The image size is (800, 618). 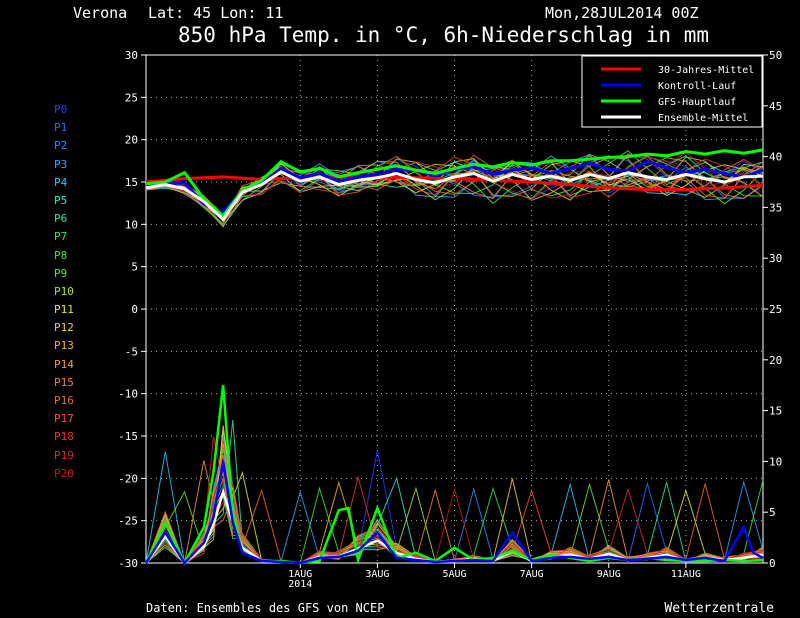 I want to click on temperature-line-30-jahres-mittel, so click(x=454, y=183).